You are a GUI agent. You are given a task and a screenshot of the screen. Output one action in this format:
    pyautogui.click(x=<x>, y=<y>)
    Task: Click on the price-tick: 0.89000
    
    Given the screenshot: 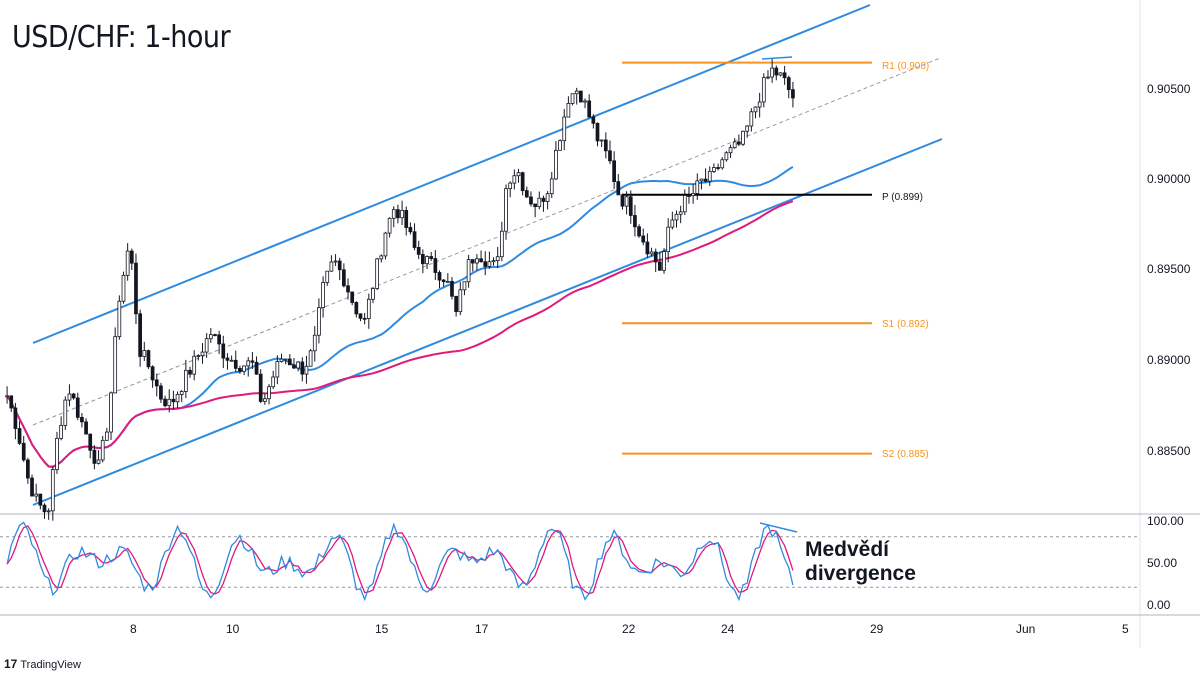 What is the action you would take?
    pyautogui.click(x=1169, y=360)
    